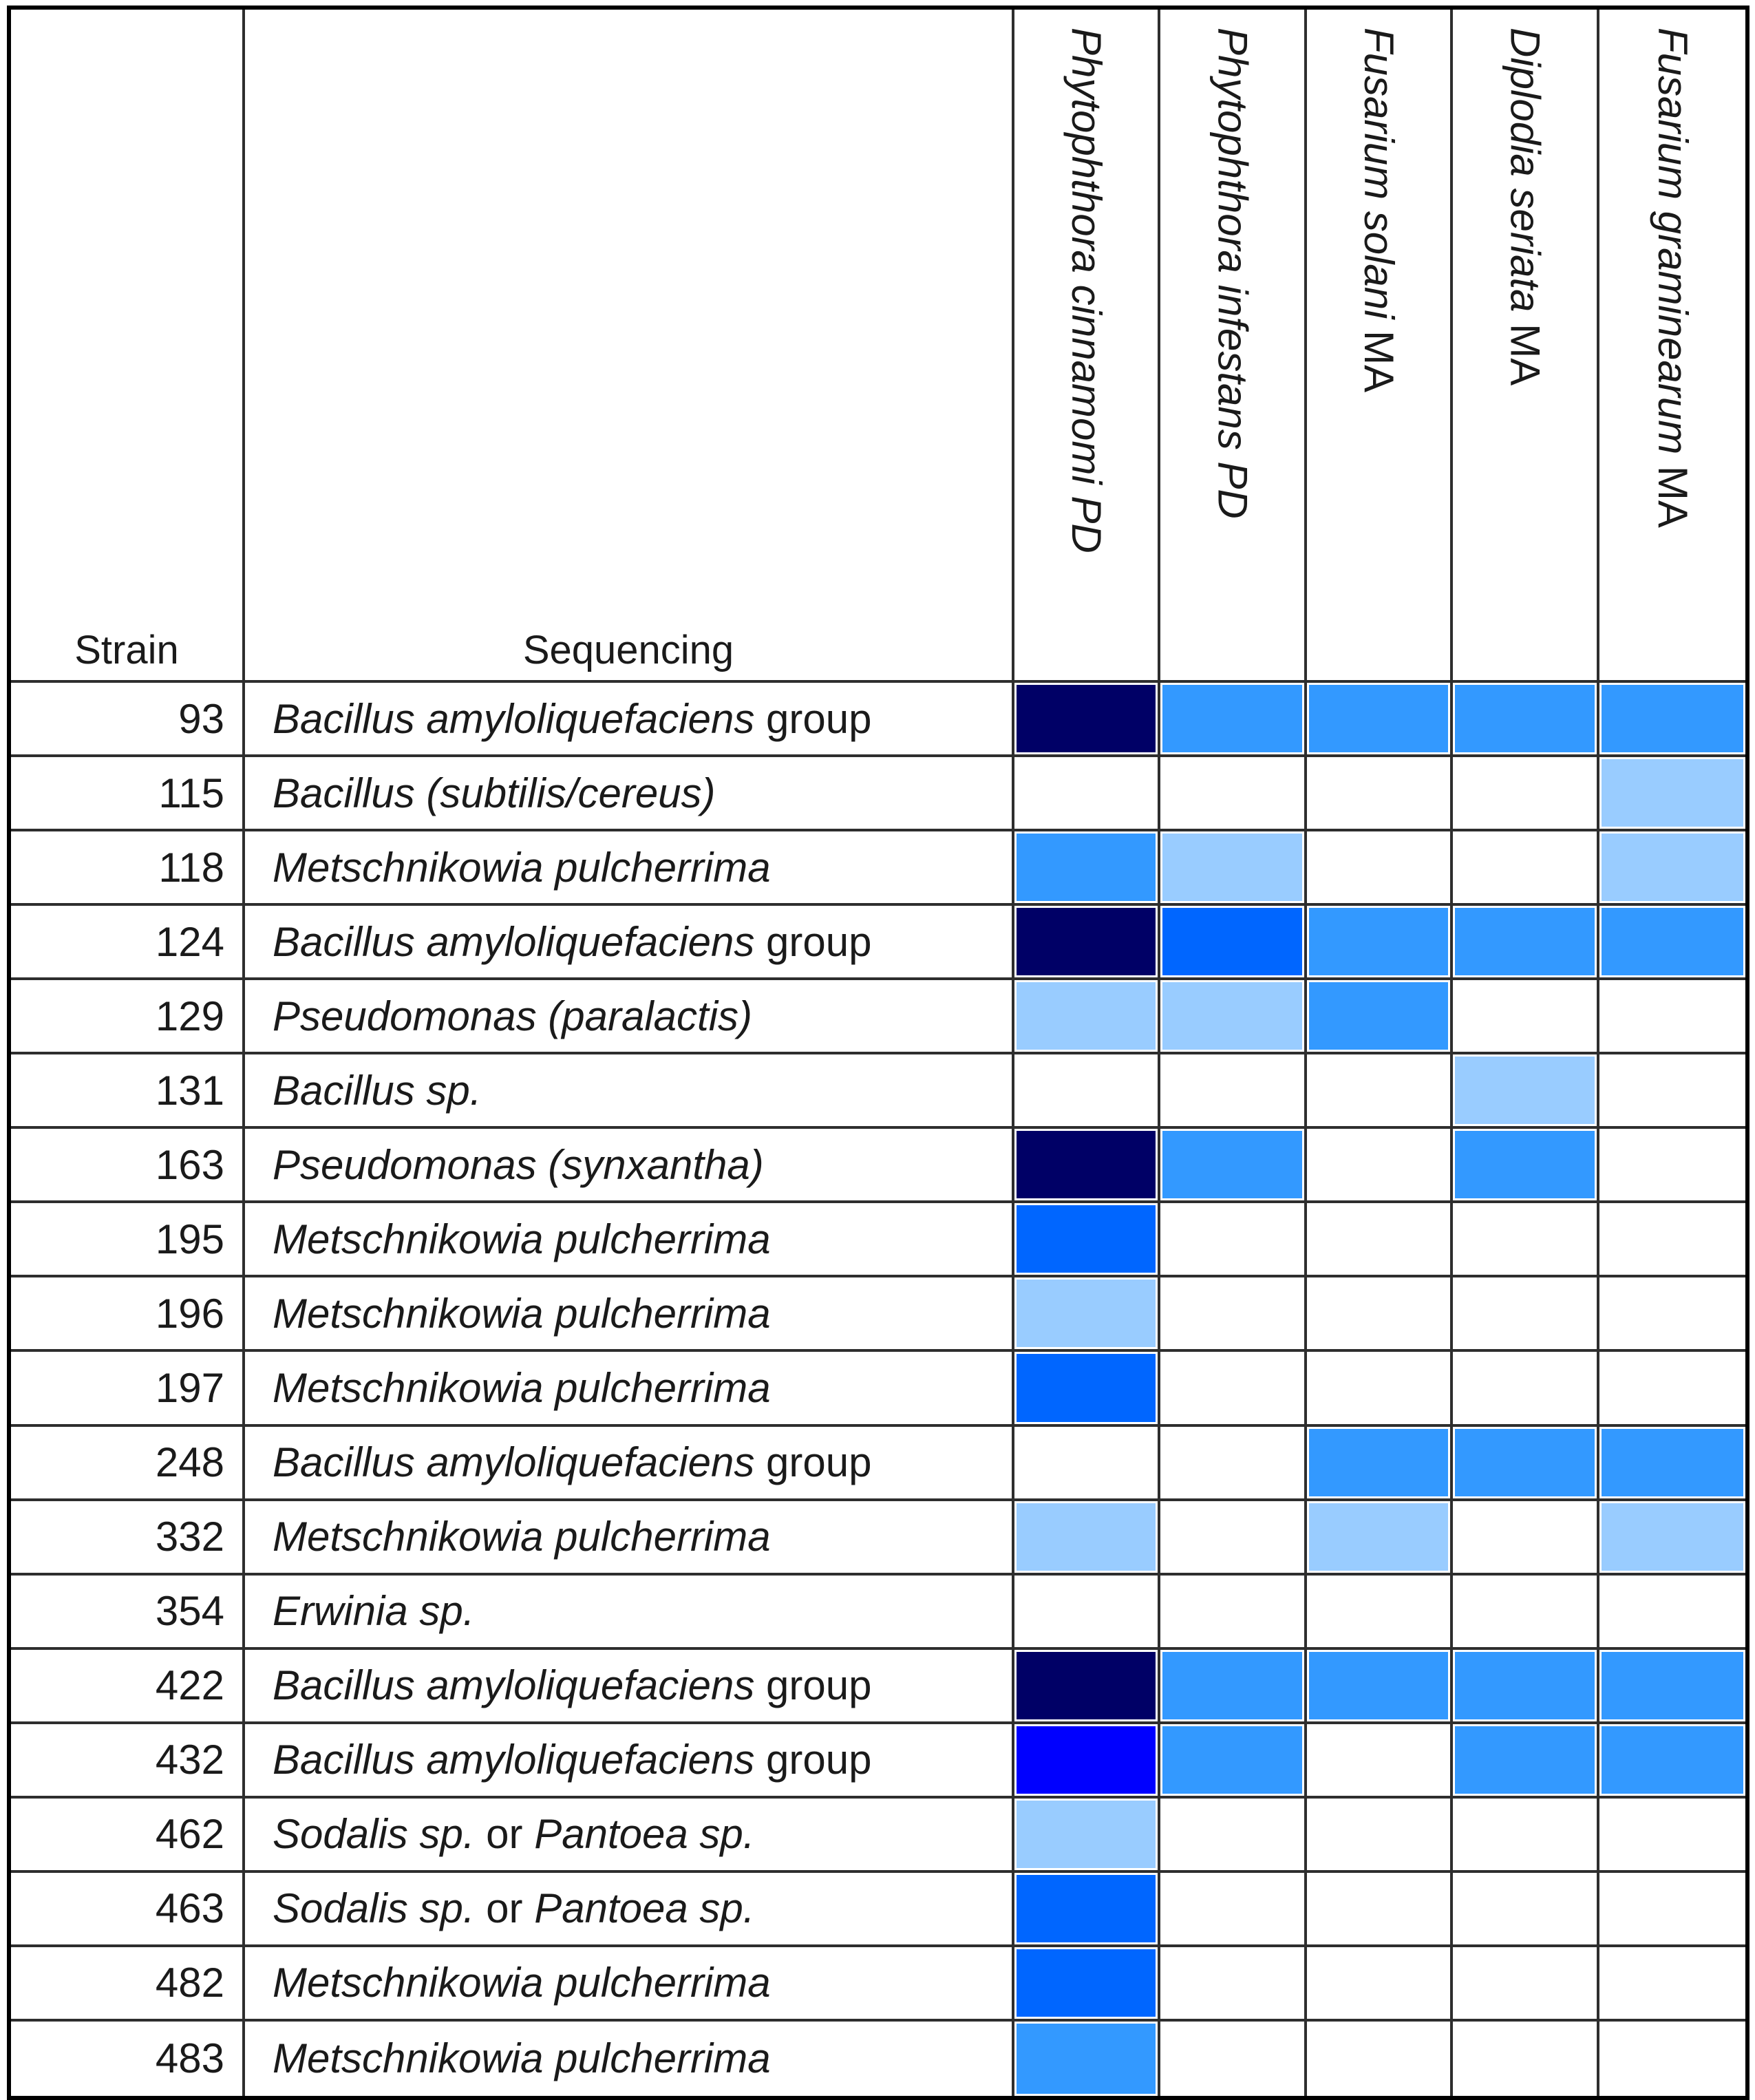 The width and height of the screenshot is (1755, 2100). I want to click on pathogen-header-label: Diplodia seriata MA, so click(1525, 197).